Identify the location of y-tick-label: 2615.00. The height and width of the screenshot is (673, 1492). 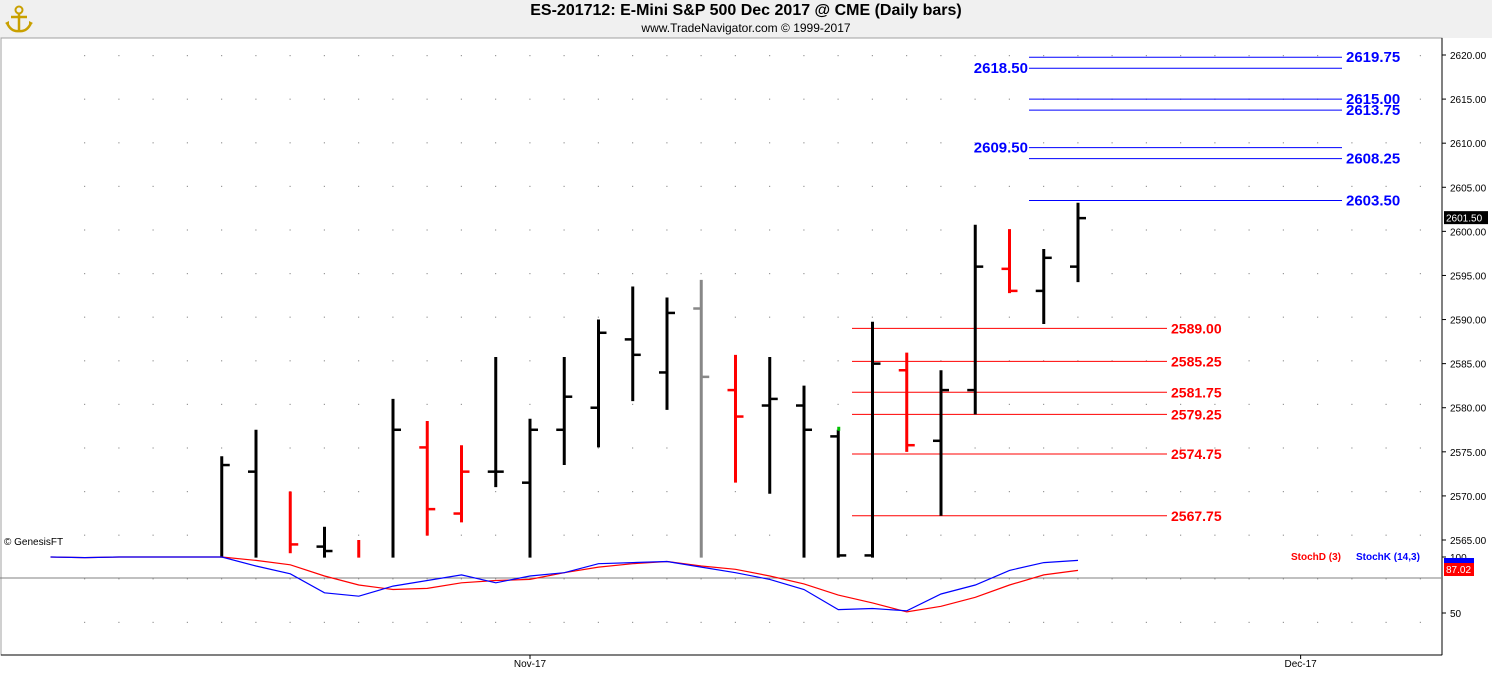
(1468, 100).